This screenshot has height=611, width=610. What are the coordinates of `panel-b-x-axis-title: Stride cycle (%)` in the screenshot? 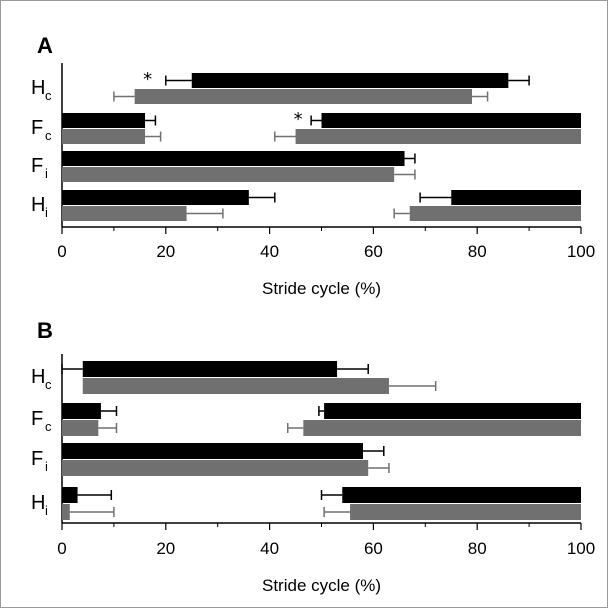 It's located at (321, 585).